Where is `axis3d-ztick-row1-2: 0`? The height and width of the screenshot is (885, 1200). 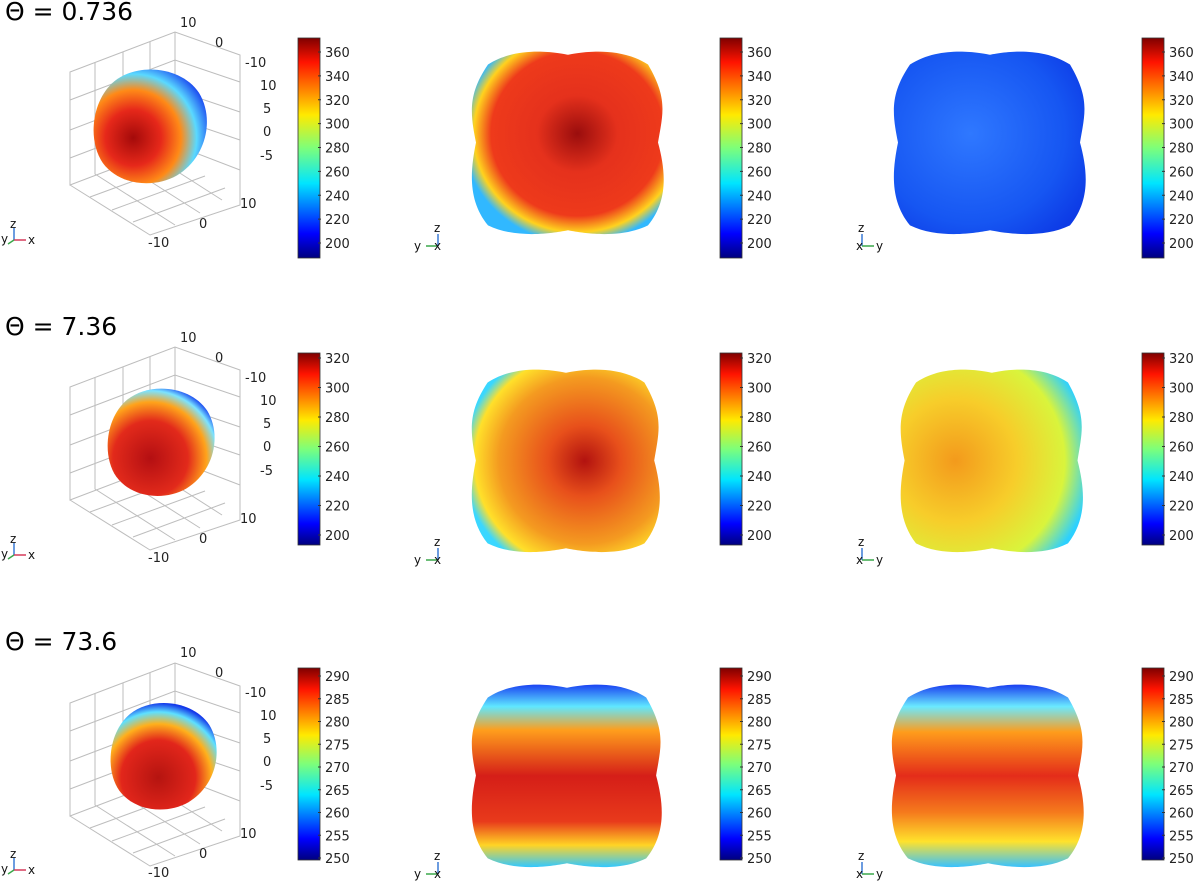
axis3d-ztick-row1-2: 0 is located at coordinates (267, 132).